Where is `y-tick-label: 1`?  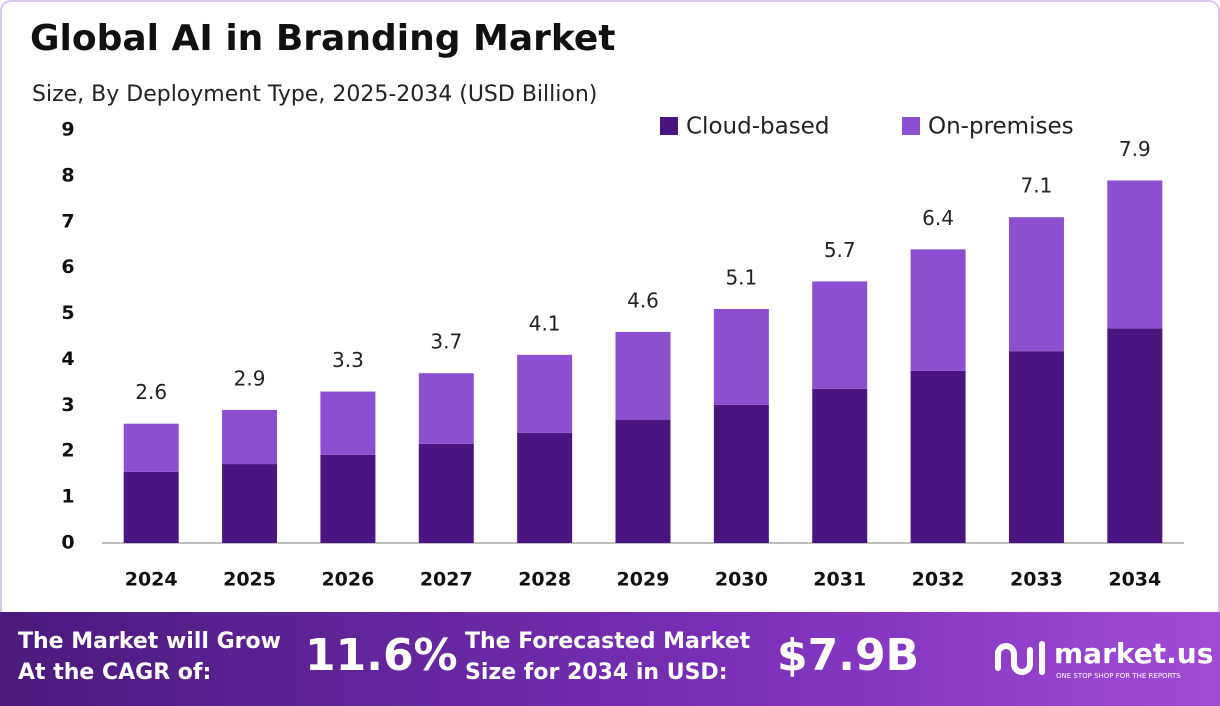 y-tick-label: 1 is located at coordinates (67, 497).